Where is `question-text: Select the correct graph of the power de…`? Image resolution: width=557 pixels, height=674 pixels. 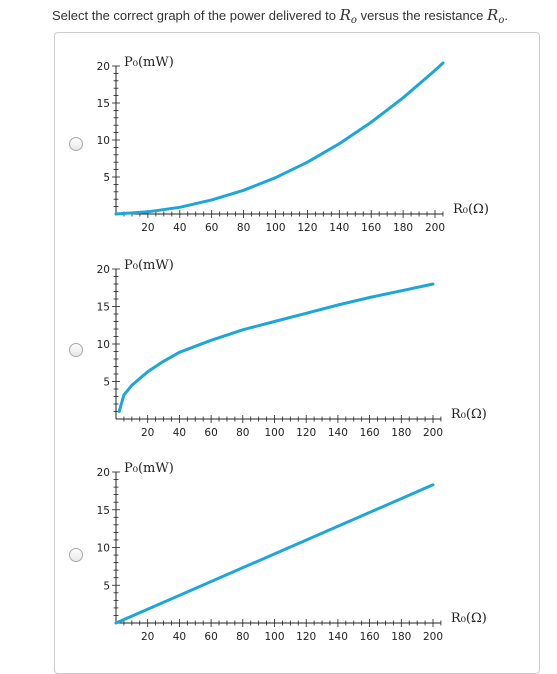 question-text: Select the correct graph of the power de… is located at coordinates (280, 16).